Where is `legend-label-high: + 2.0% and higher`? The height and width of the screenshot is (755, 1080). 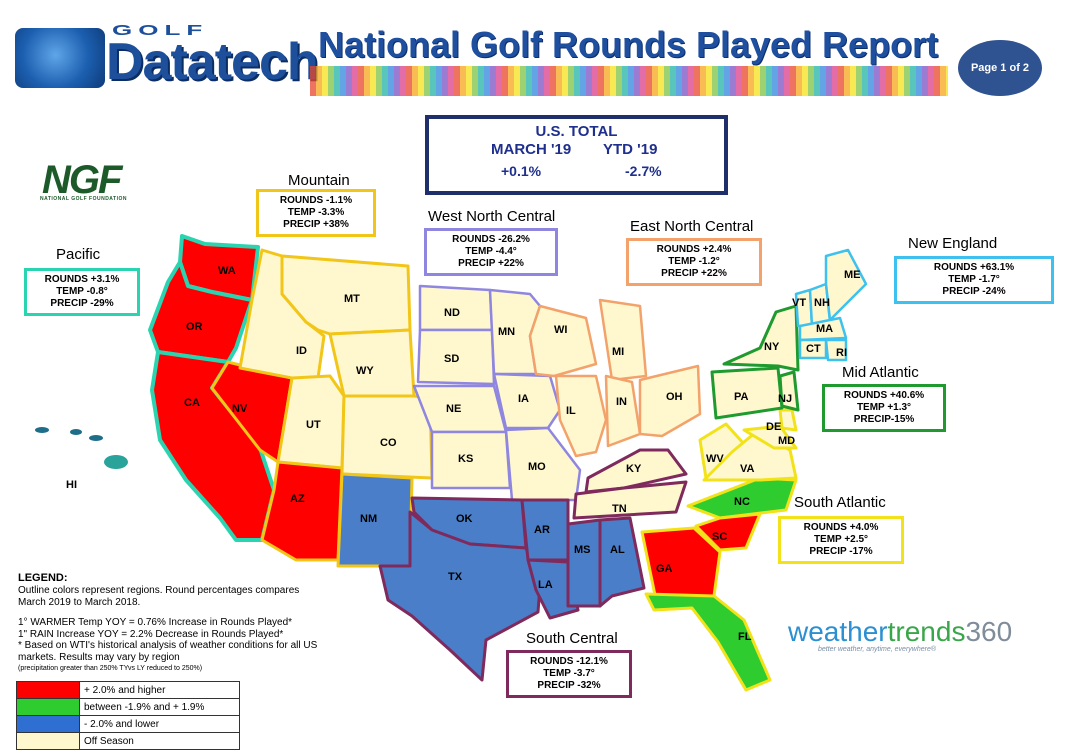 legend-label-high: + 2.0% and higher is located at coordinates (159, 690).